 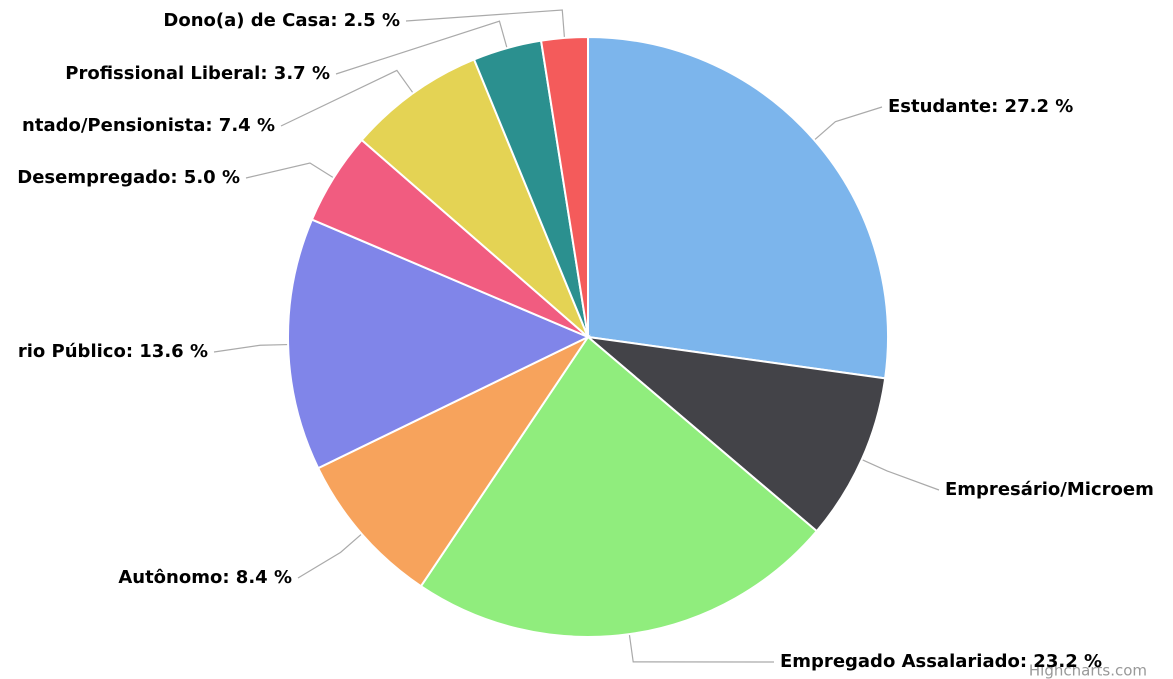 What do you see at coordinates (128, 177) in the screenshot?
I see `data-label: Desempregado: 5.0 %` at bounding box center [128, 177].